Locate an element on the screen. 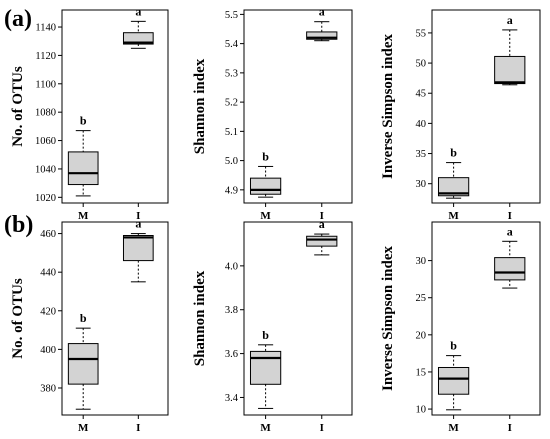 The width and height of the screenshot is (550, 439). y-tick-label: 5.0 is located at coordinates (231, 161).